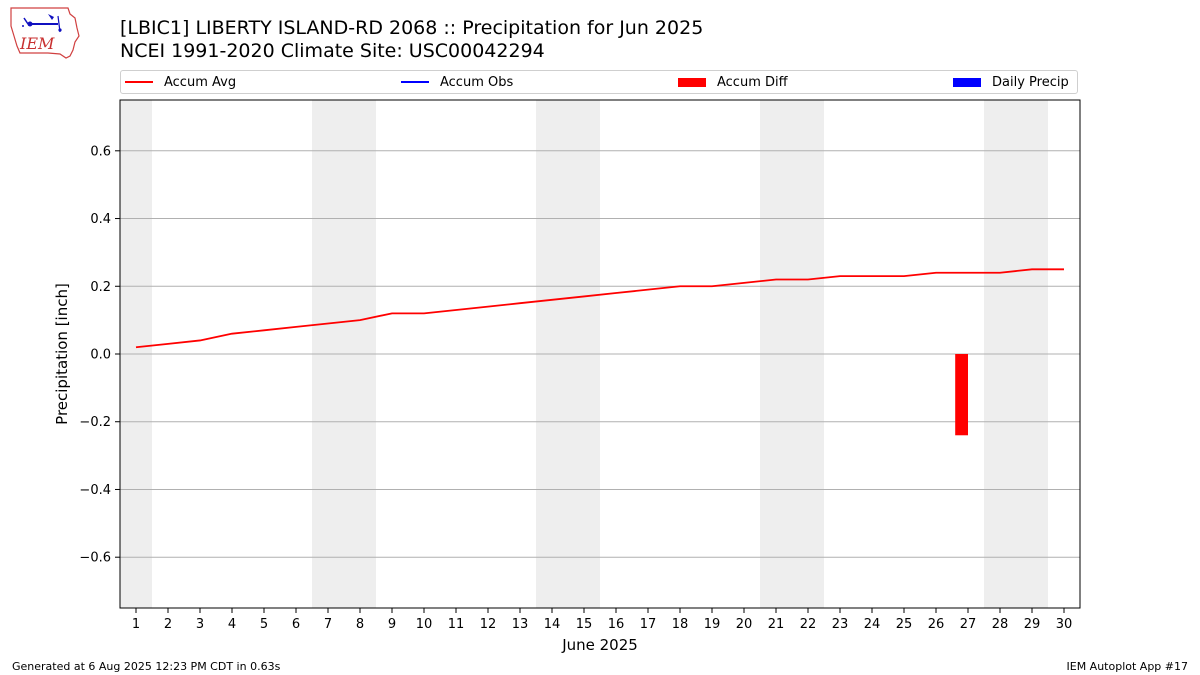 The width and height of the screenshot is (1200, 675). Describe the element at coordinates (840, 624) in the screenshot. I see `x-tick-label: 23` at that location.